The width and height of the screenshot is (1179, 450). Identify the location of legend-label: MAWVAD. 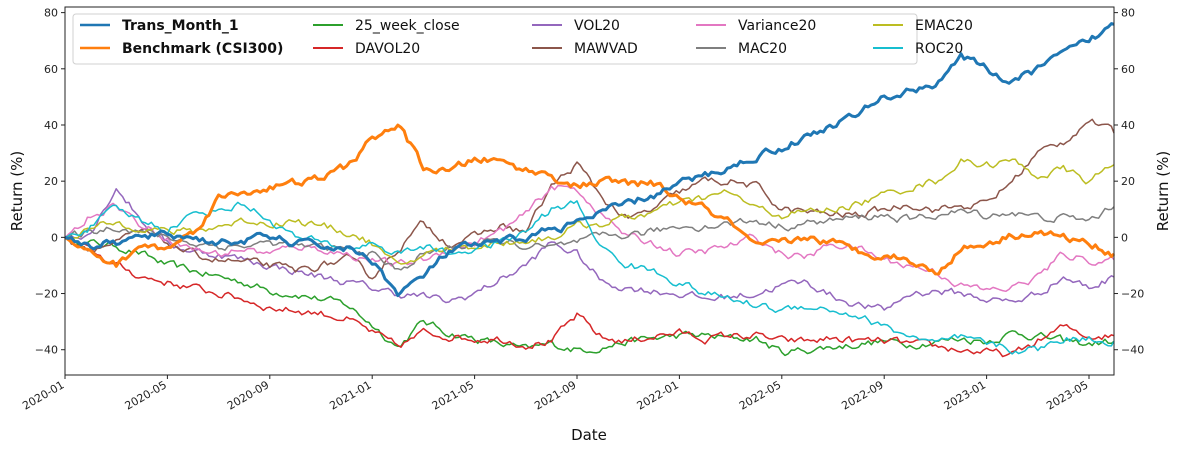
(606, 49).